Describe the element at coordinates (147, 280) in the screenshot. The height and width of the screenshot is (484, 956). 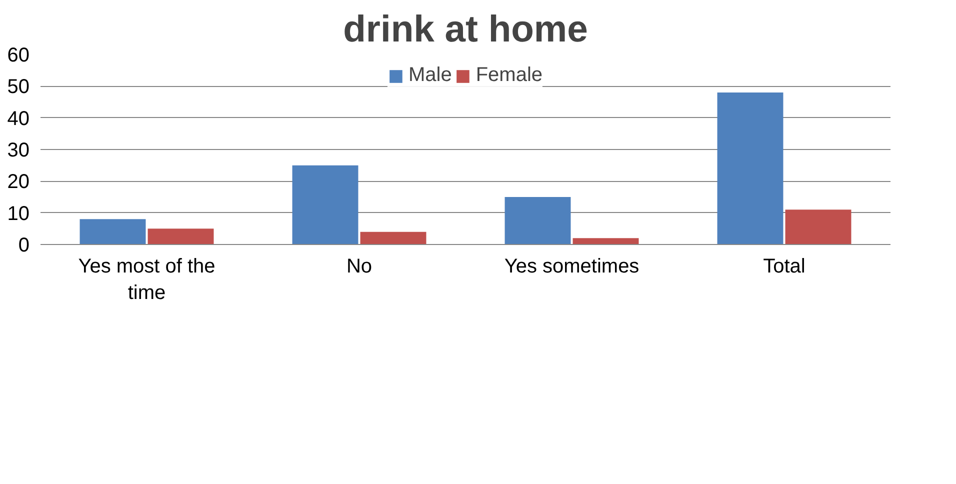
I see `x-tick-label: Yes most of the time` at that location.